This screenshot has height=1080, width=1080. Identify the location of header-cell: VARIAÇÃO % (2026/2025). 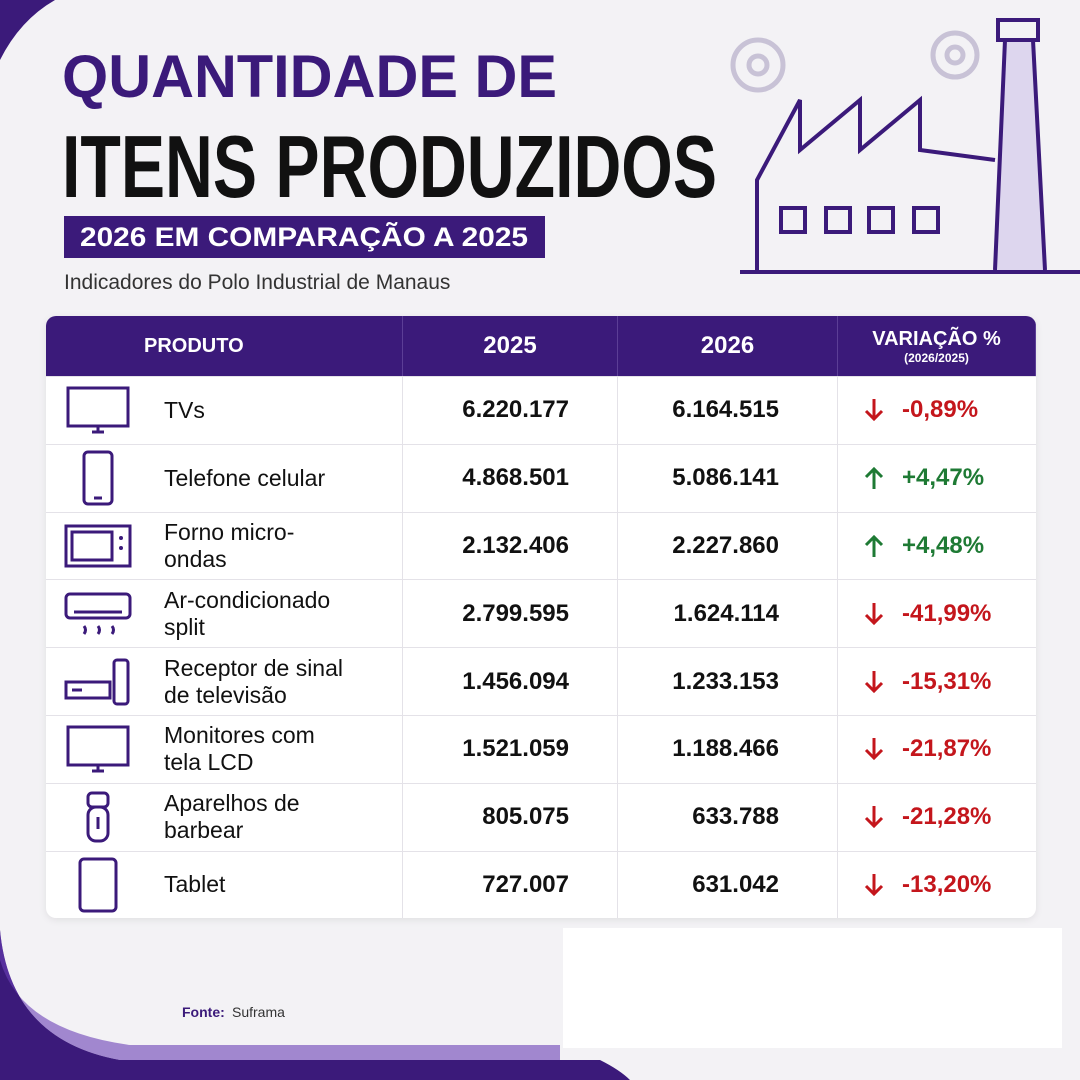
(937, 346).